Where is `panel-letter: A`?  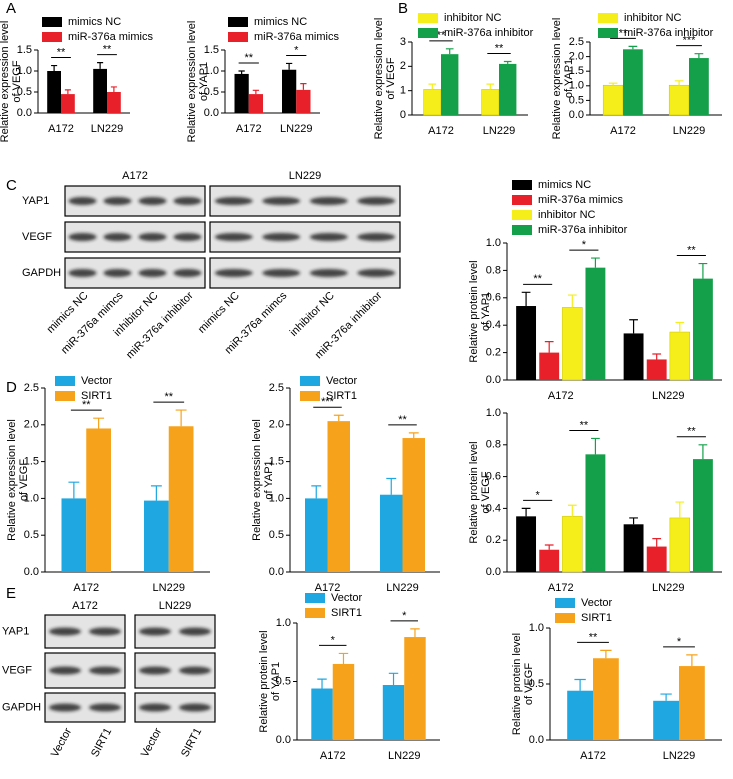
panel-letter: A is located at coordinates (11, 8).